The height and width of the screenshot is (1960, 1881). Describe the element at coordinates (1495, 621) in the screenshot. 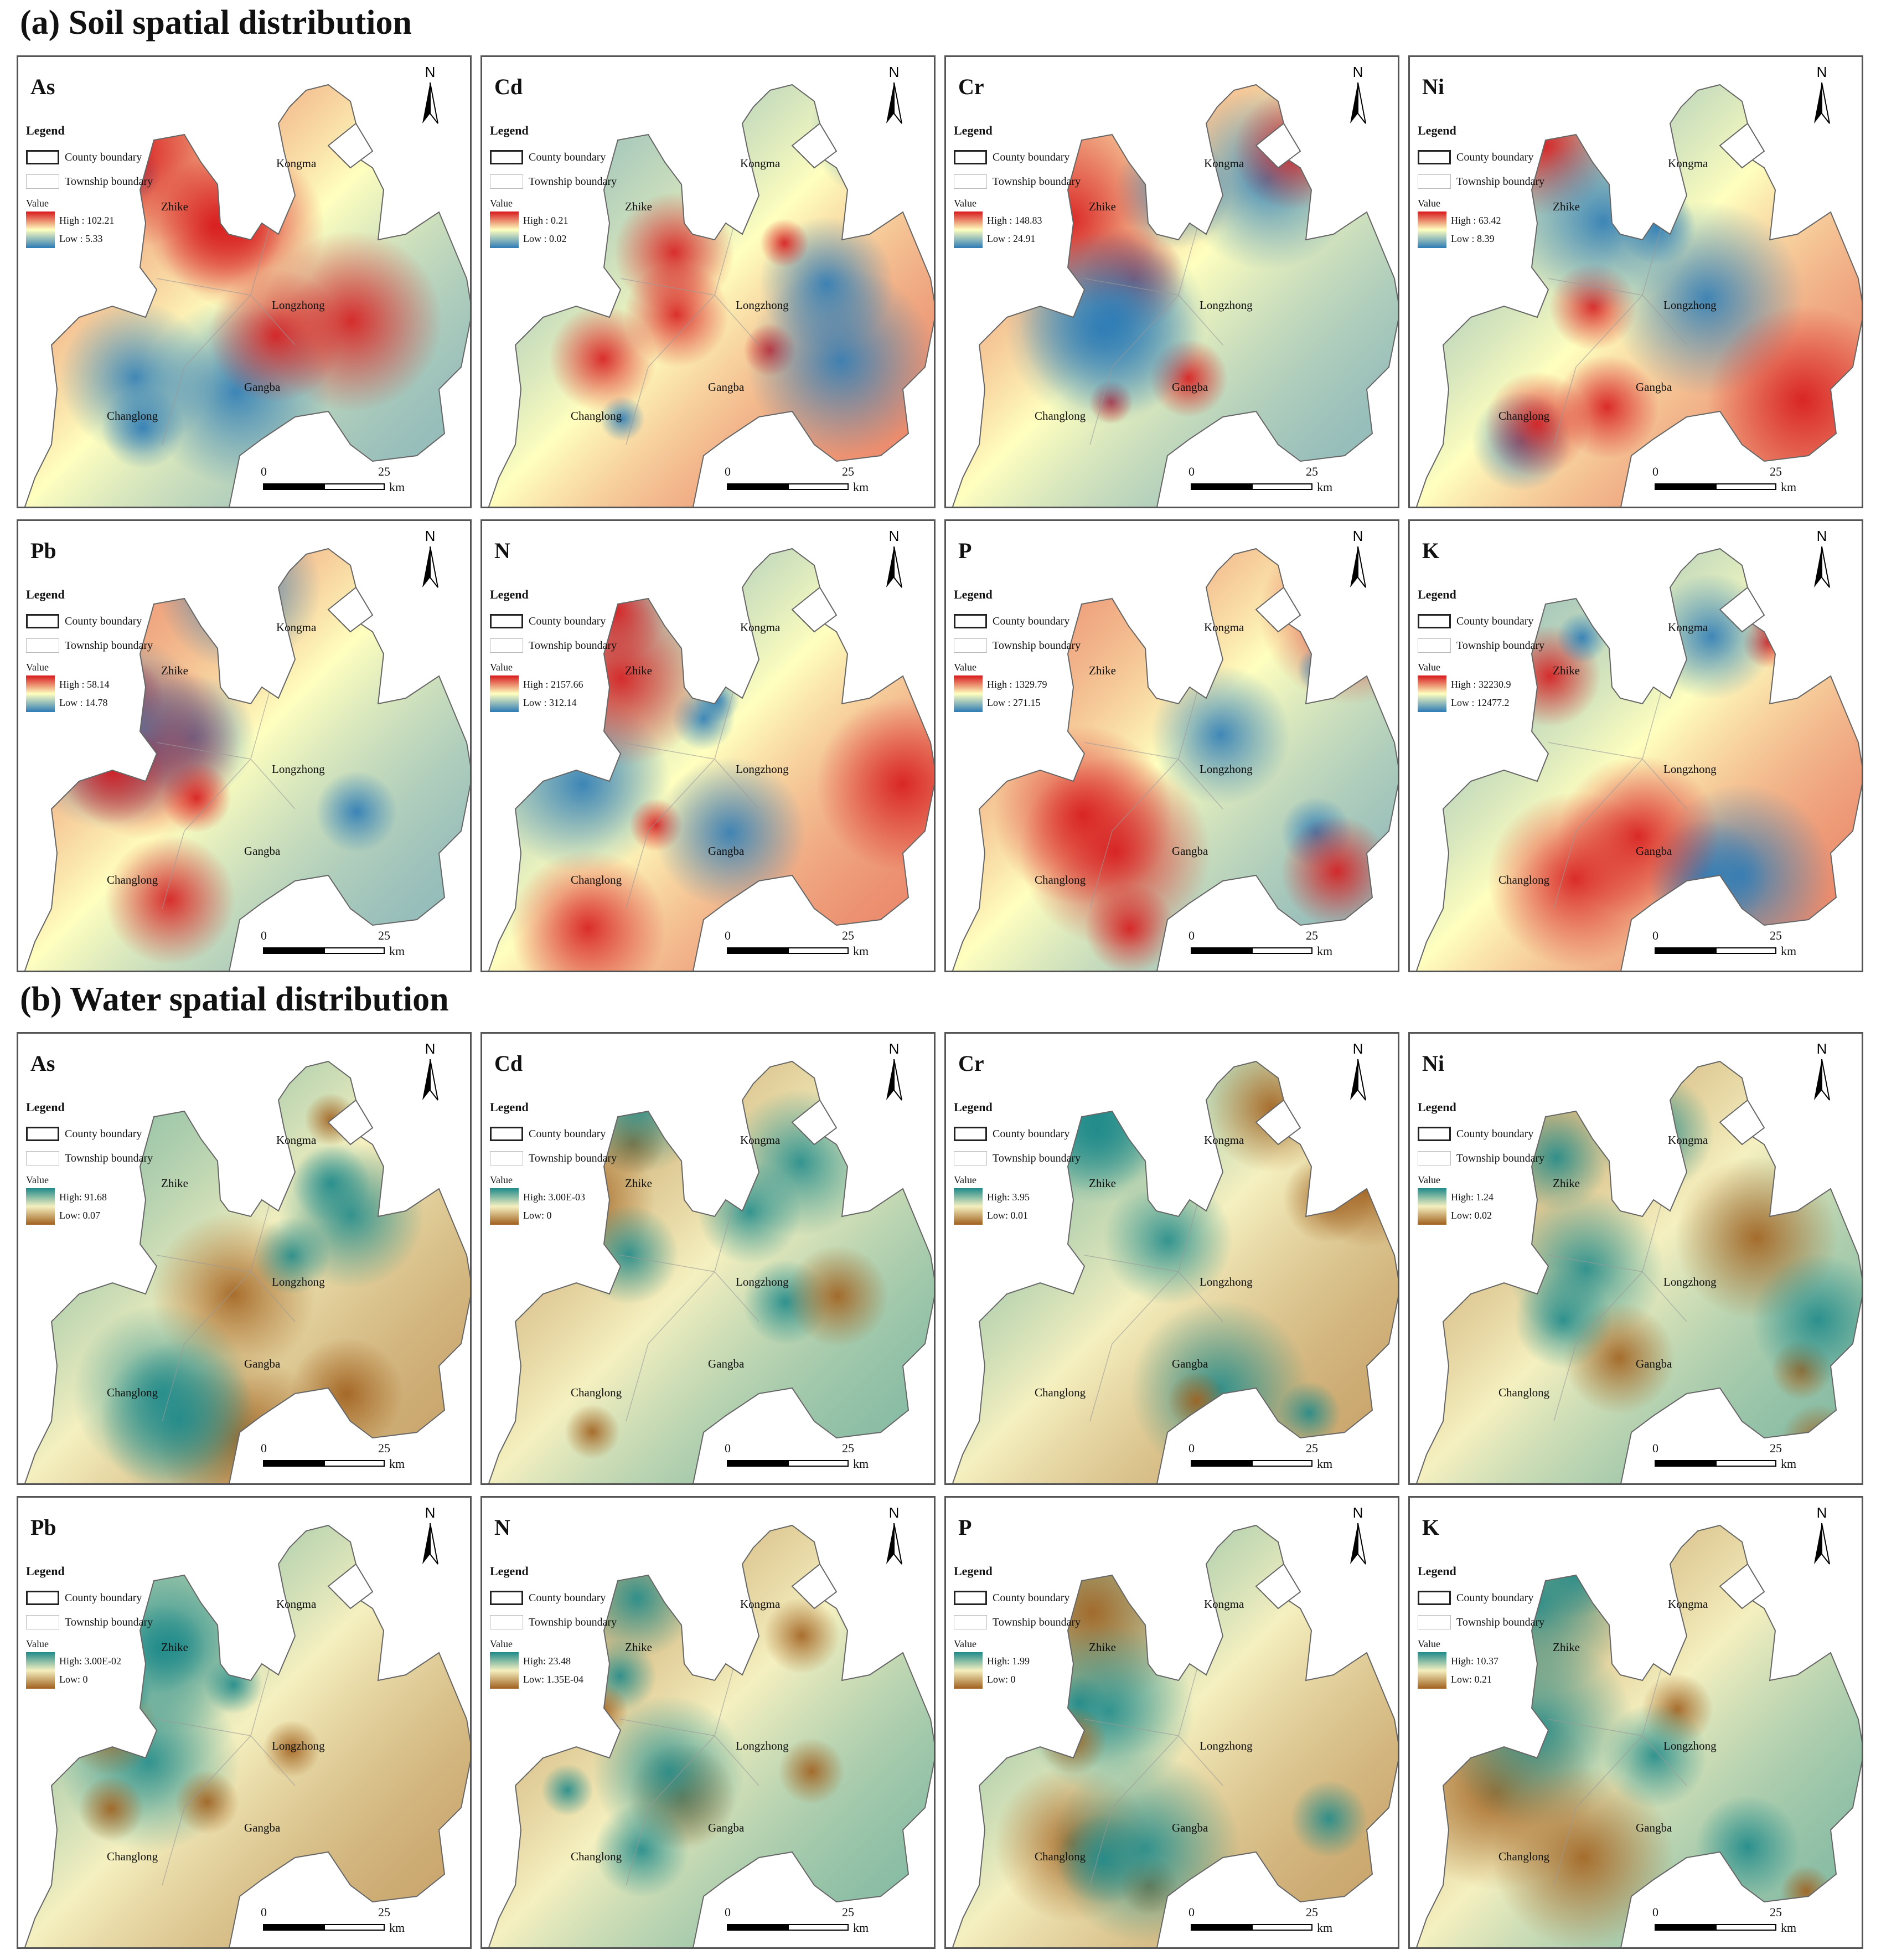

I see `county-label: County boundary` at that location.